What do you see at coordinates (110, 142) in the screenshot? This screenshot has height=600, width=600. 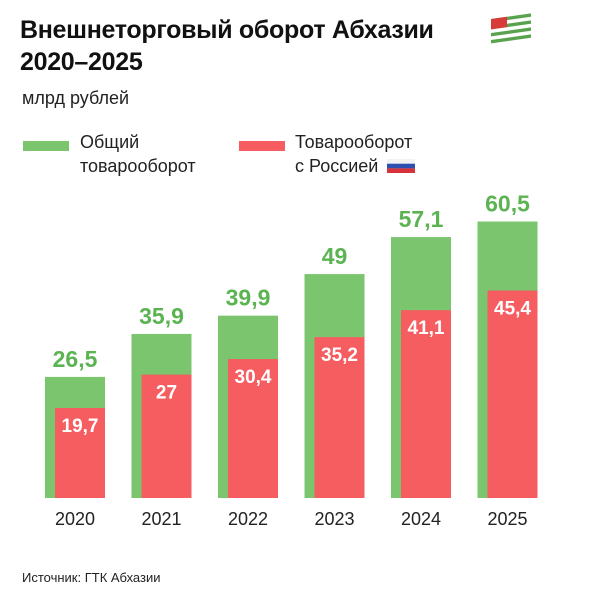 I see `legend-line: Общий` at bounding box center [110, 142].